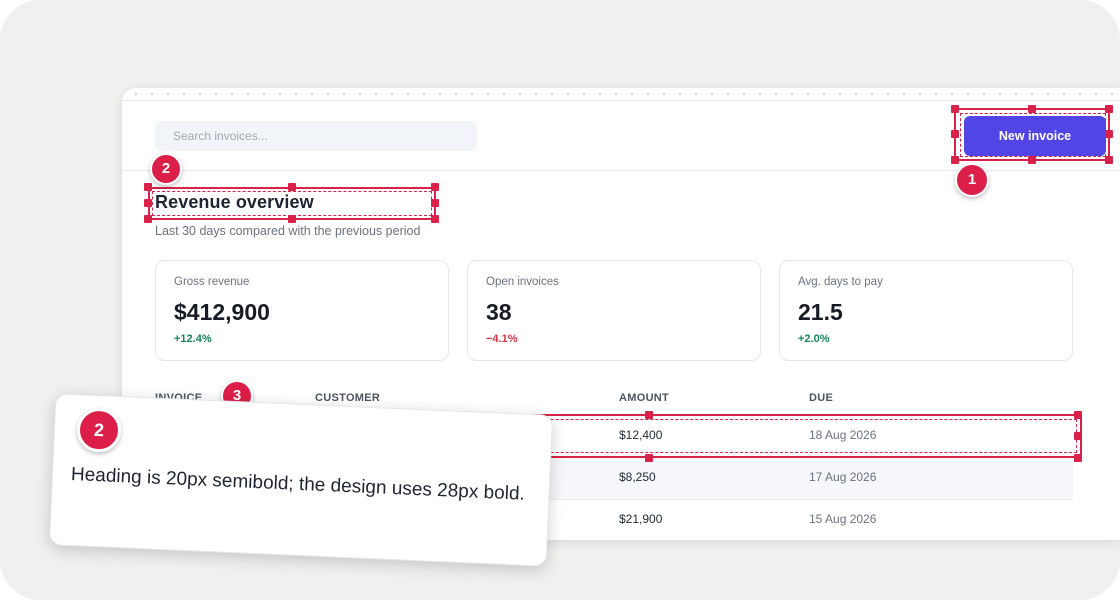 The width and height of the screenshot is (1120, 600). I want to click on stat-label: Avg. days to pay, so click(840, 282).